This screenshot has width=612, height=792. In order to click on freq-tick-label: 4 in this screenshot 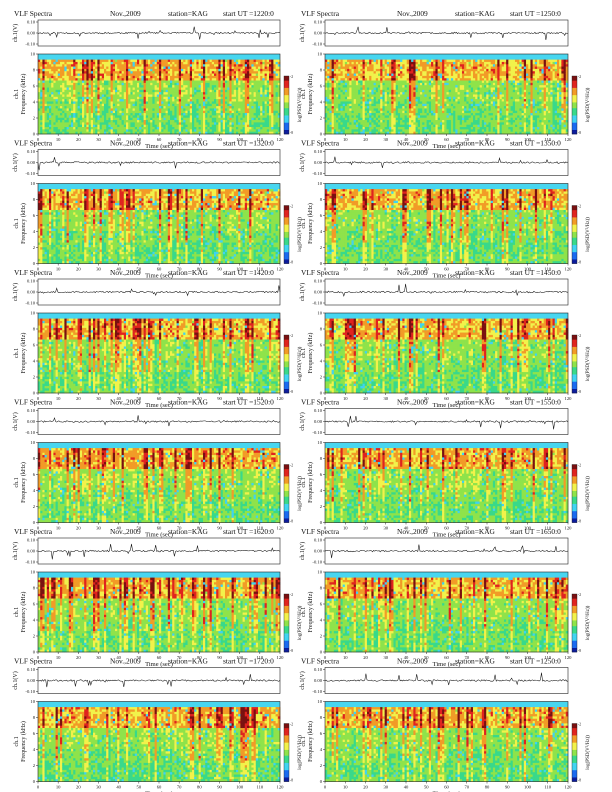, I will do `click(34, 749)`.